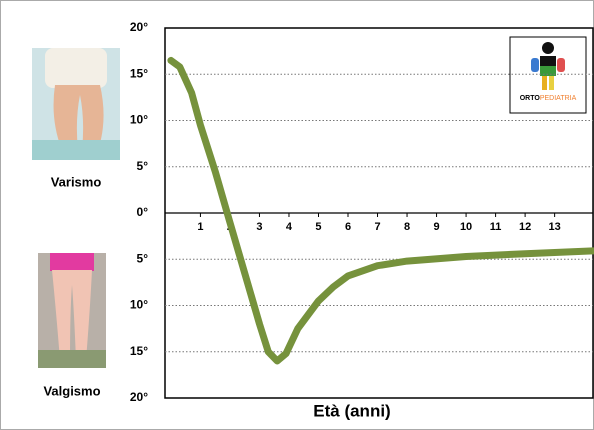  What do you see at coordinates (436, 227) in the screenshot?
I see `x-tick-label: 9` at bounding box center [436, 227].